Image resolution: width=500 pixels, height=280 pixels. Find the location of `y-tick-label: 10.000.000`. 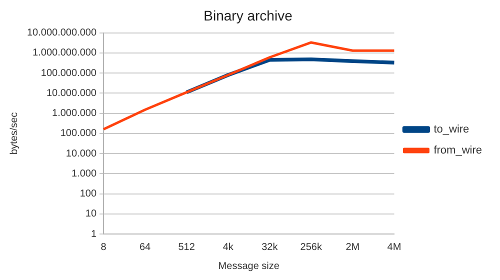

y-tick-label: 10.000.000 is located at coordinates (71, 93).